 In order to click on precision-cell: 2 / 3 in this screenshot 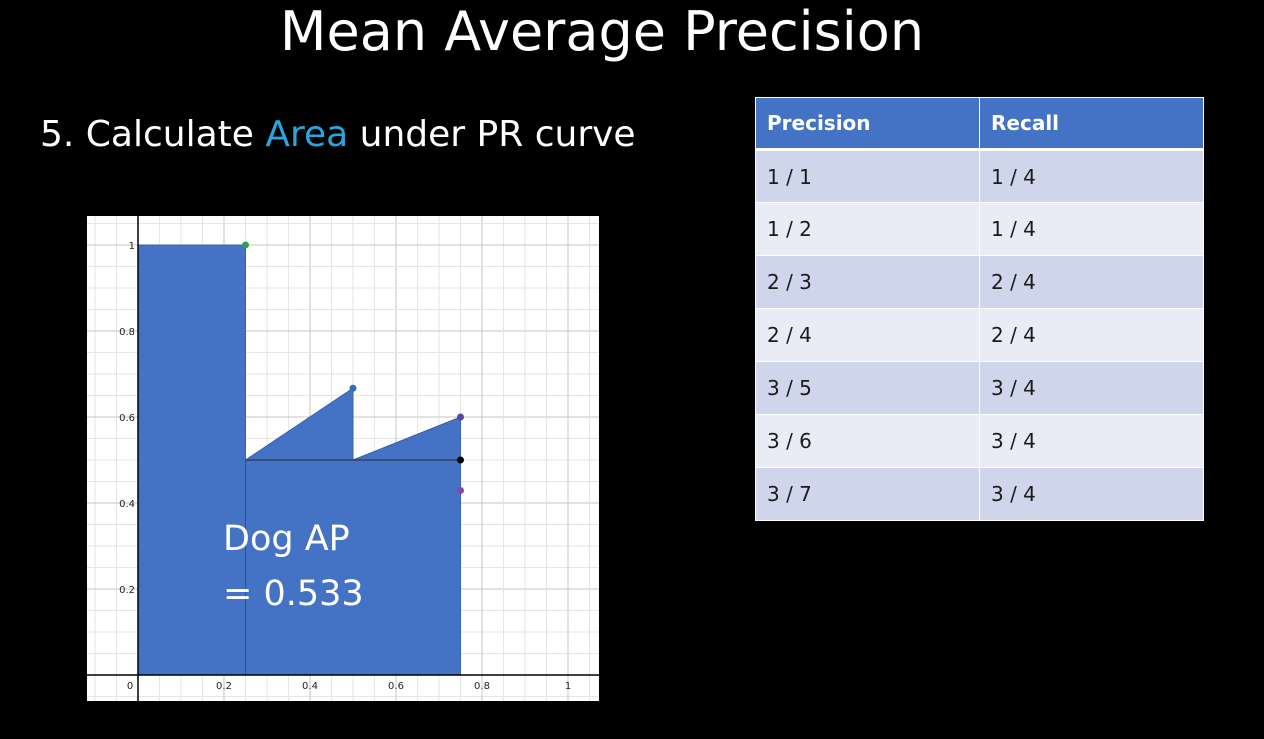, I will do `click(867, 282)`.